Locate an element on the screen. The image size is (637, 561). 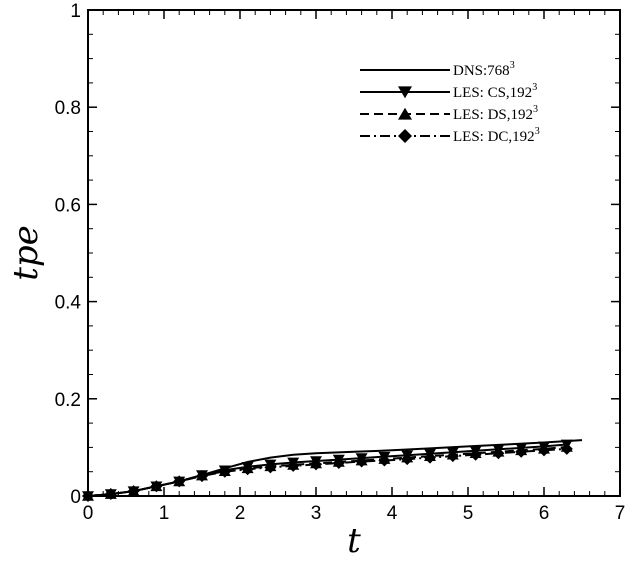
y-tick-label: 1 is located at coordinates (75, 11).